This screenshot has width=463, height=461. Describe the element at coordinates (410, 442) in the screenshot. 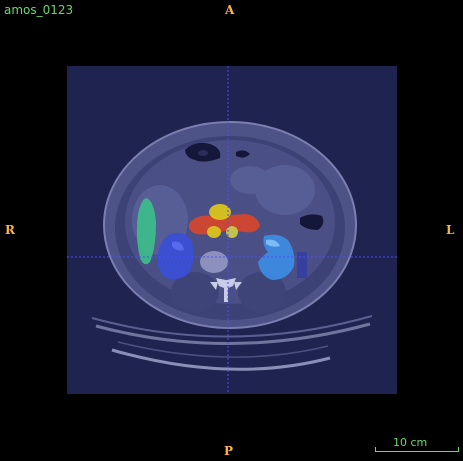

I see `scale-bar-label: 10 cm` at that location.